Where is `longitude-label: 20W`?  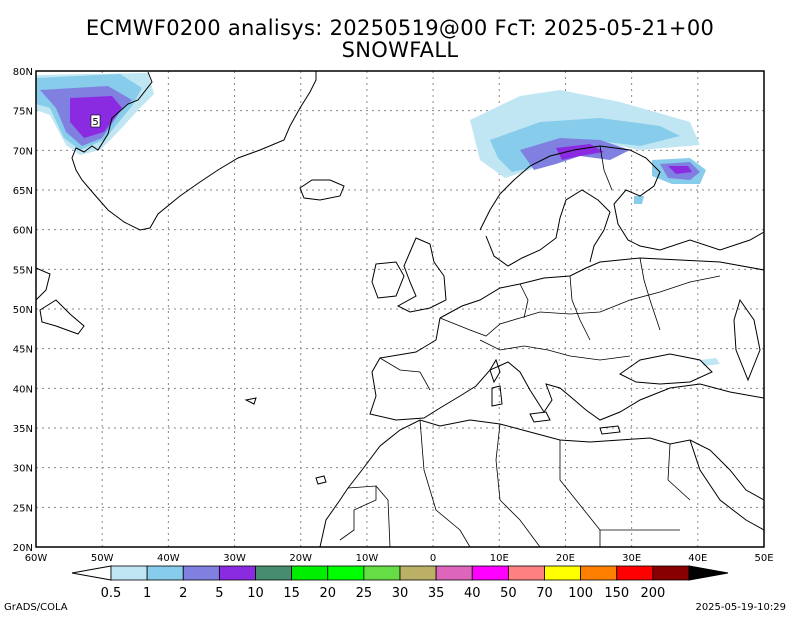 longitude-label: 20W is located at coordinates (300, 558).